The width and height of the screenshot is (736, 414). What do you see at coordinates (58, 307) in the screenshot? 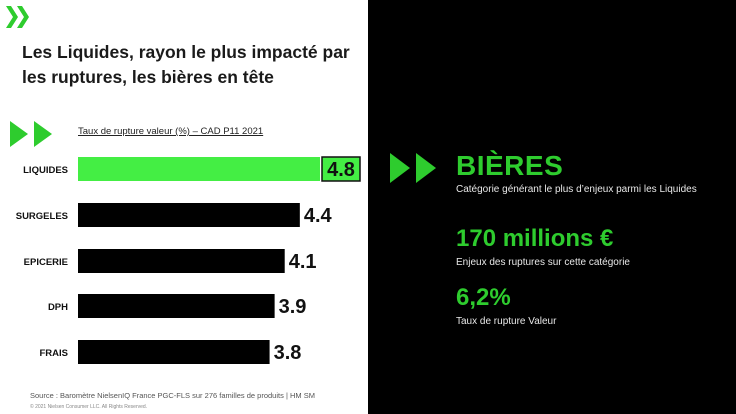
I see `category-label: DPH` at bounding box center [58, 307].